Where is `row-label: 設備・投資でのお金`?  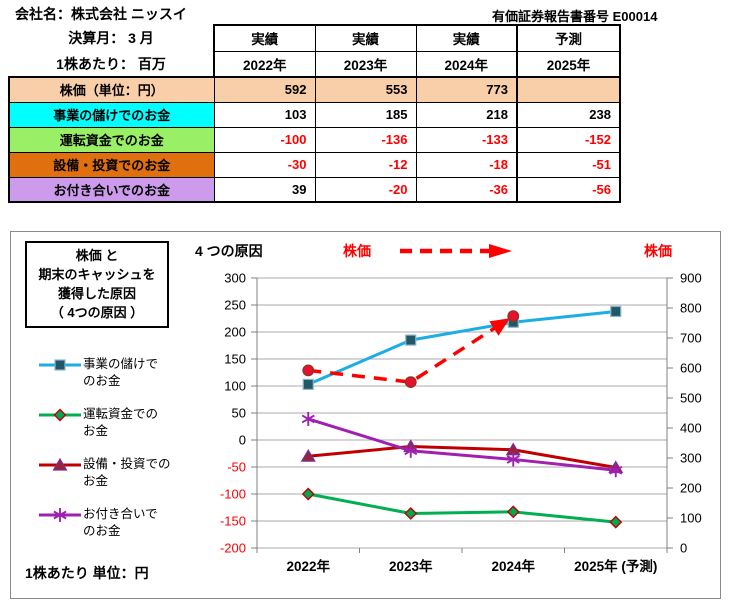 row-label: 設備・投資でのお金 is located at coordinates (111, 164).